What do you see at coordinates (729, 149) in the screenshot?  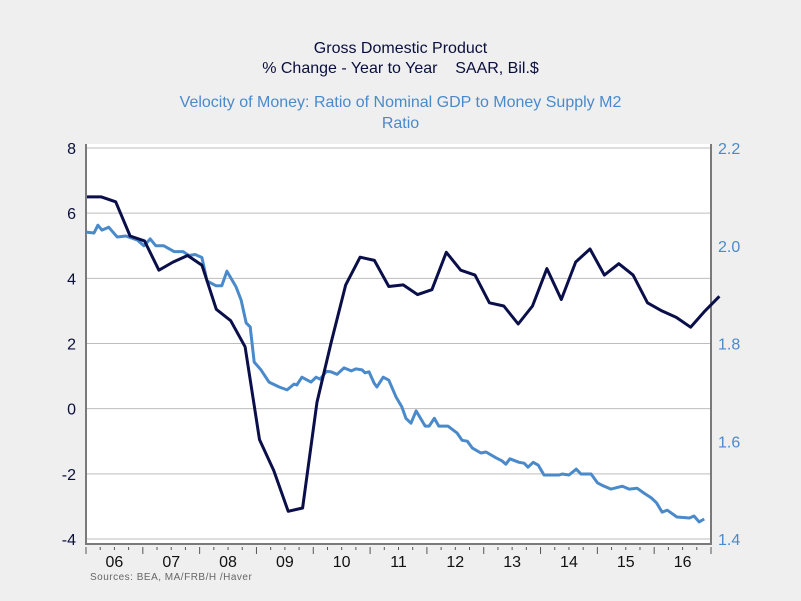 I see `right-tick-label: 2.2` at bounding box center [729, 149].